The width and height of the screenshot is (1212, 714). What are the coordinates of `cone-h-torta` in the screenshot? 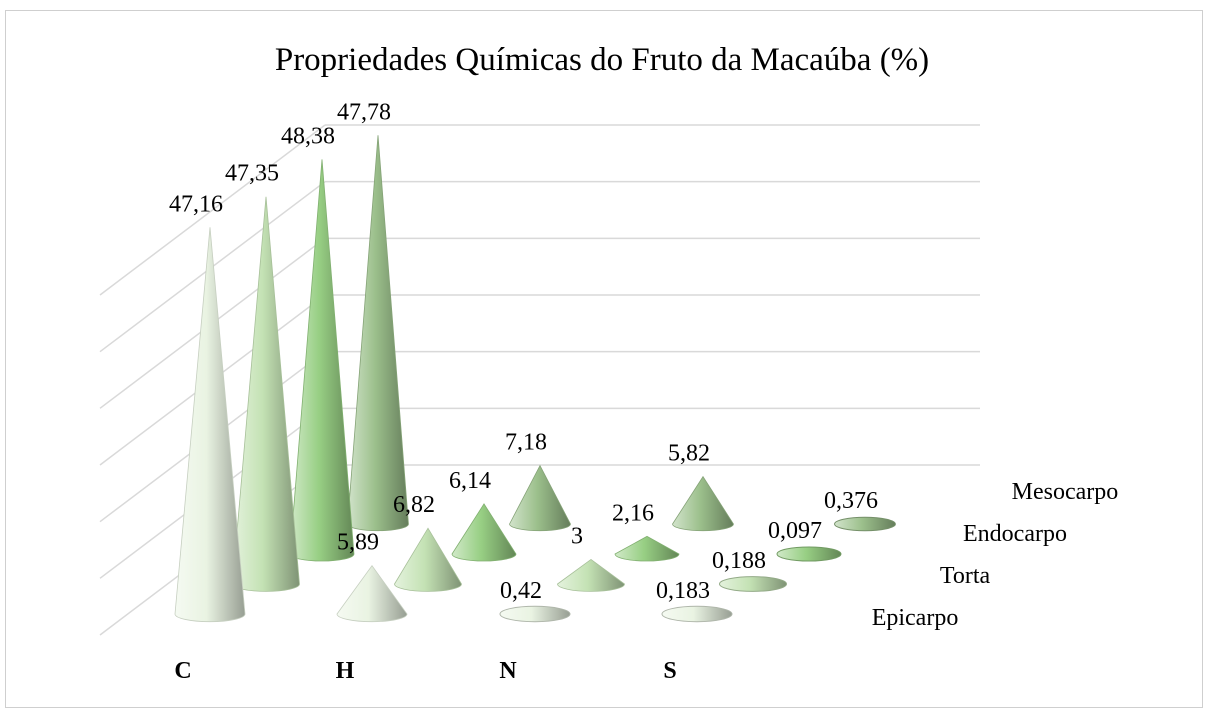 It's located at (428, 559).